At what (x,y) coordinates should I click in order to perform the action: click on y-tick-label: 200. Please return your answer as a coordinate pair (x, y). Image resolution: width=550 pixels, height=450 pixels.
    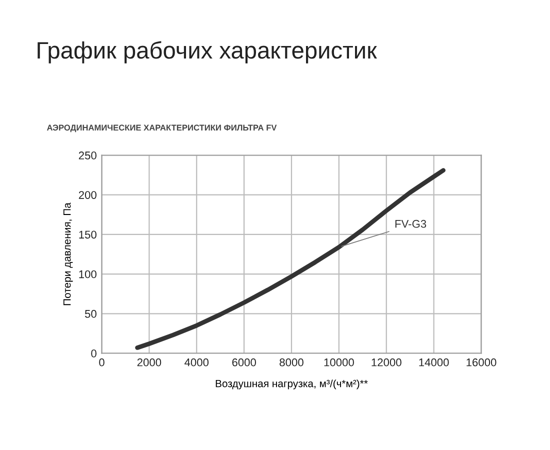
    Looking at the image, I should click on (87, 195).